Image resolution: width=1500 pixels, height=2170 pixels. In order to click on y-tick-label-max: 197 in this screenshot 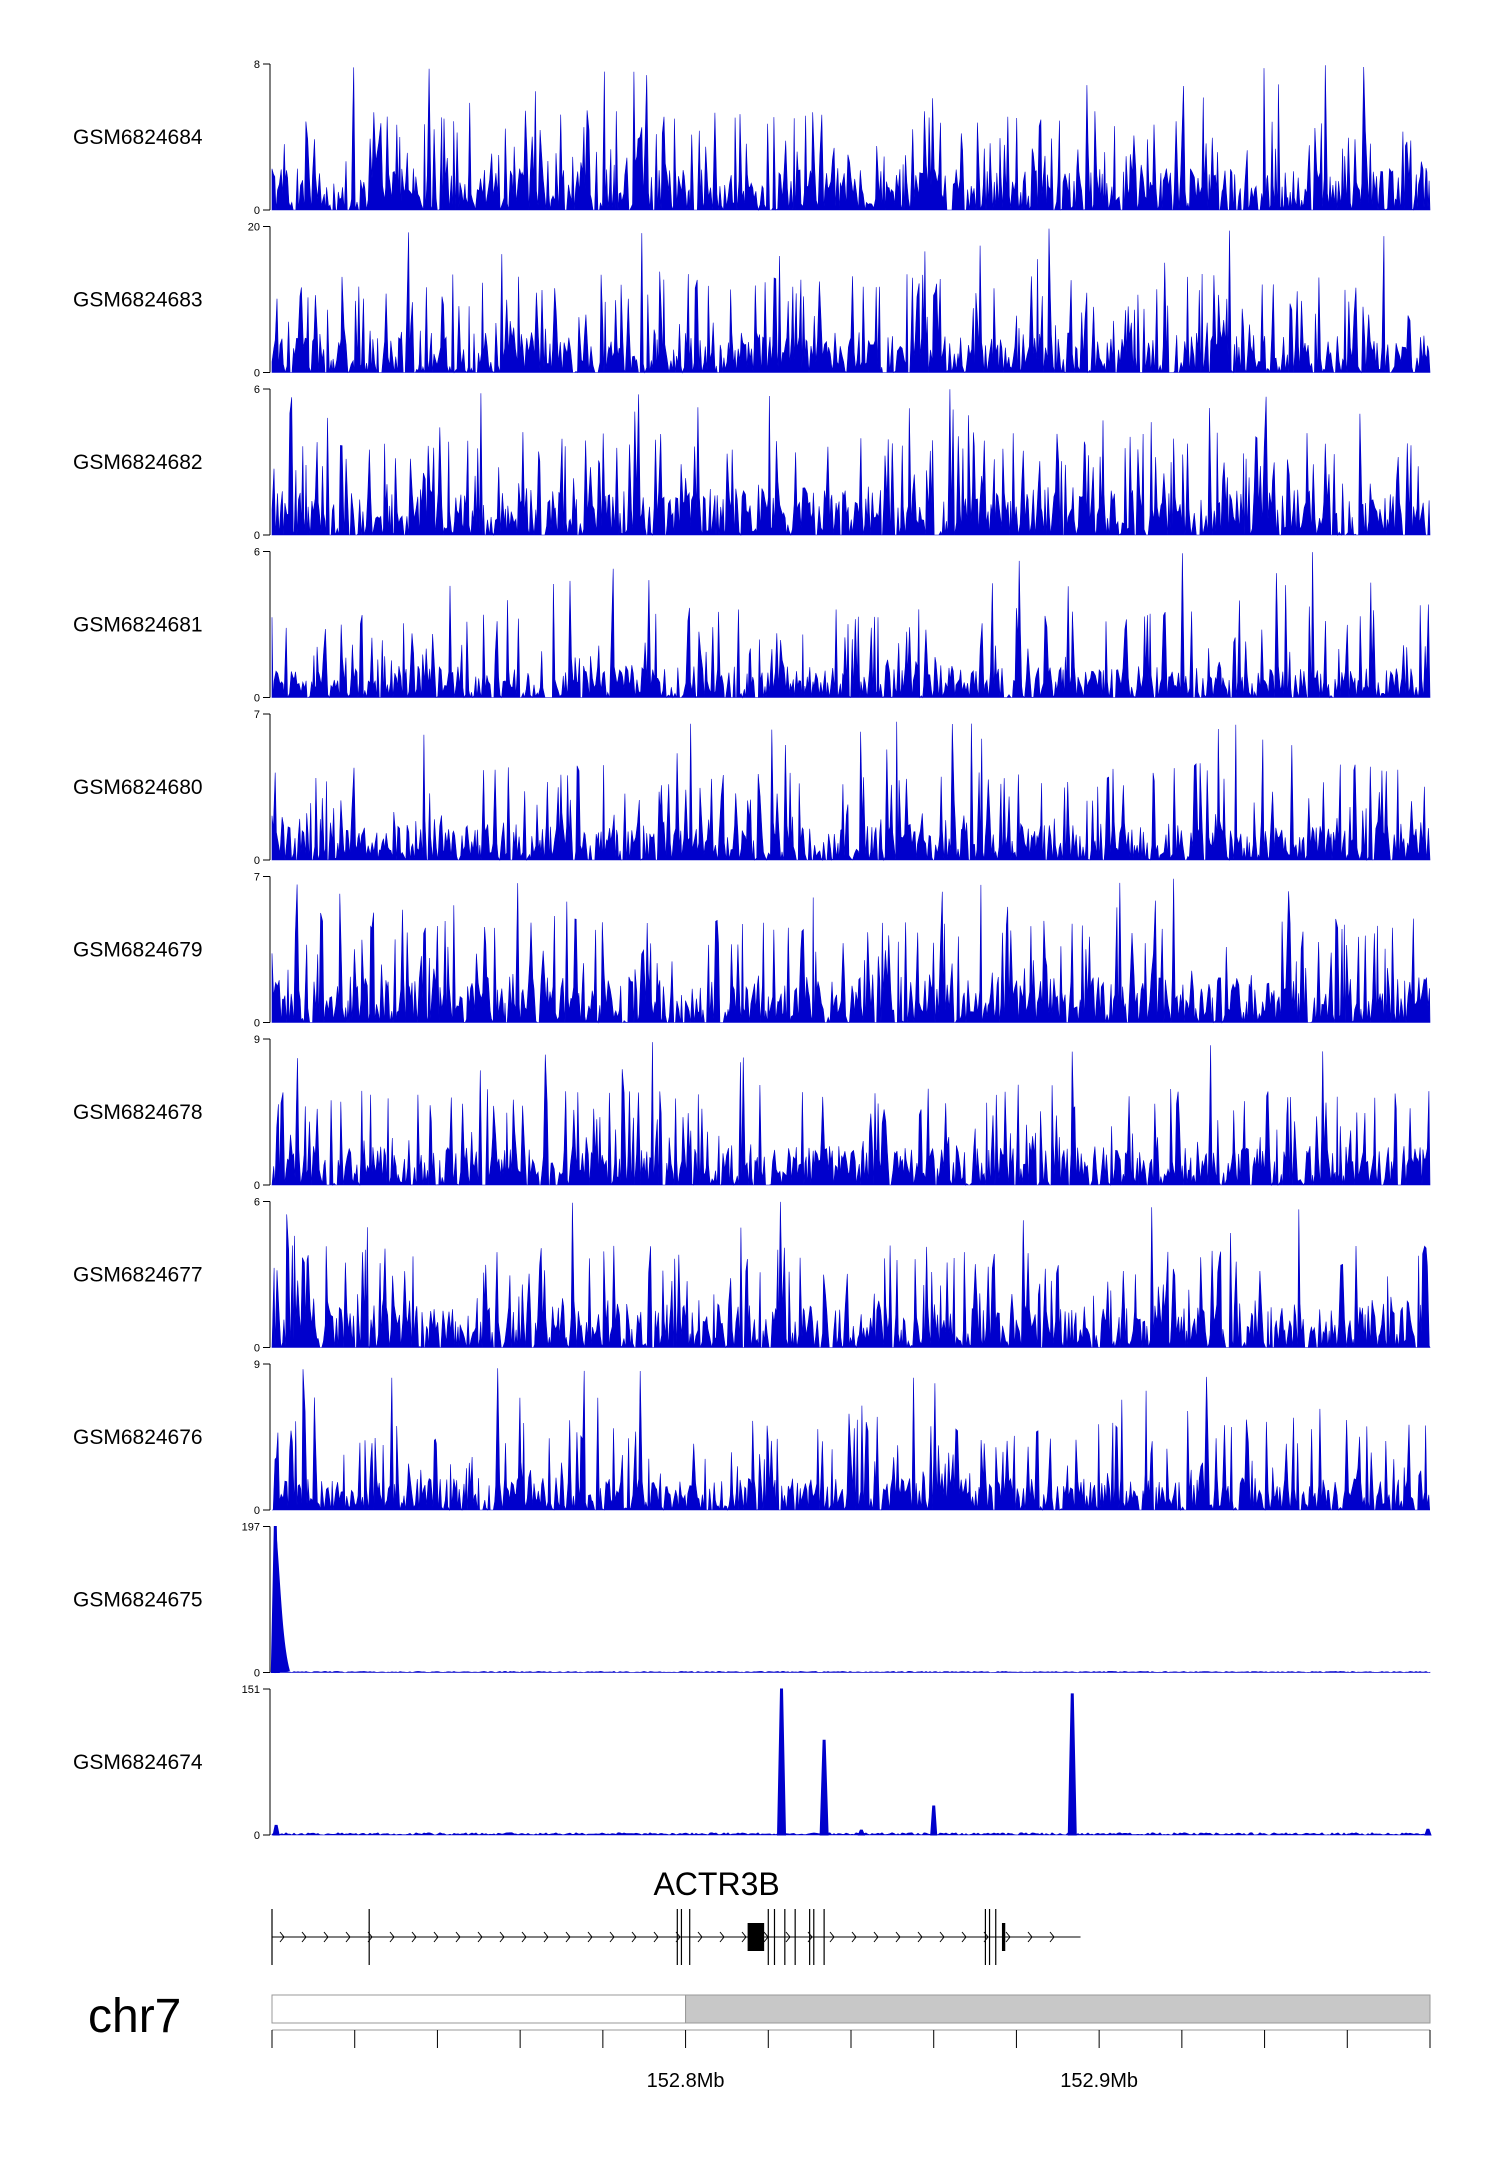, I will do `click(251, 1528)`.